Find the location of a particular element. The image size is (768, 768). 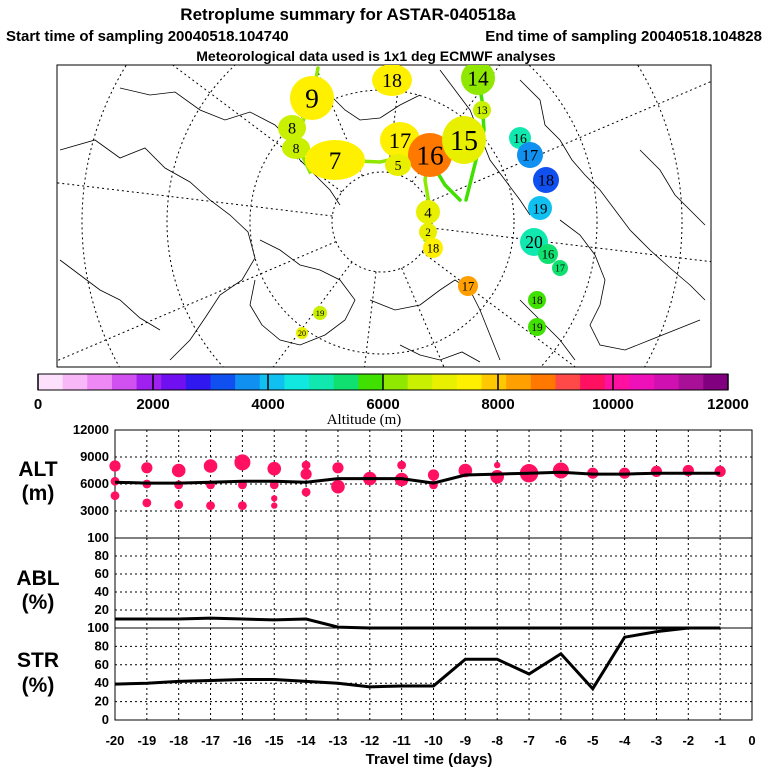

str-panel-label: STR is located at coordinates (38, 660).